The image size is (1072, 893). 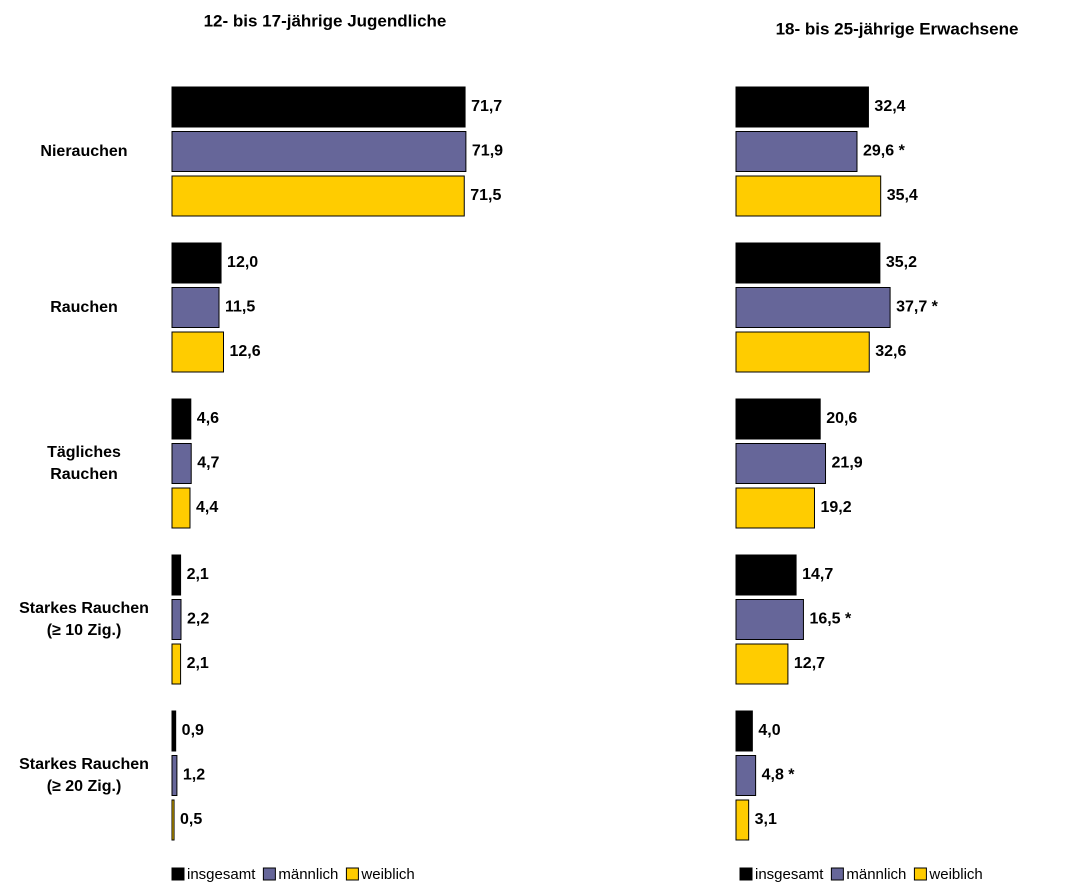 What do you see at coordinates (486, 106) in the screenshot?
I see `value-label: 71,7` at bounding box center [486, 106].